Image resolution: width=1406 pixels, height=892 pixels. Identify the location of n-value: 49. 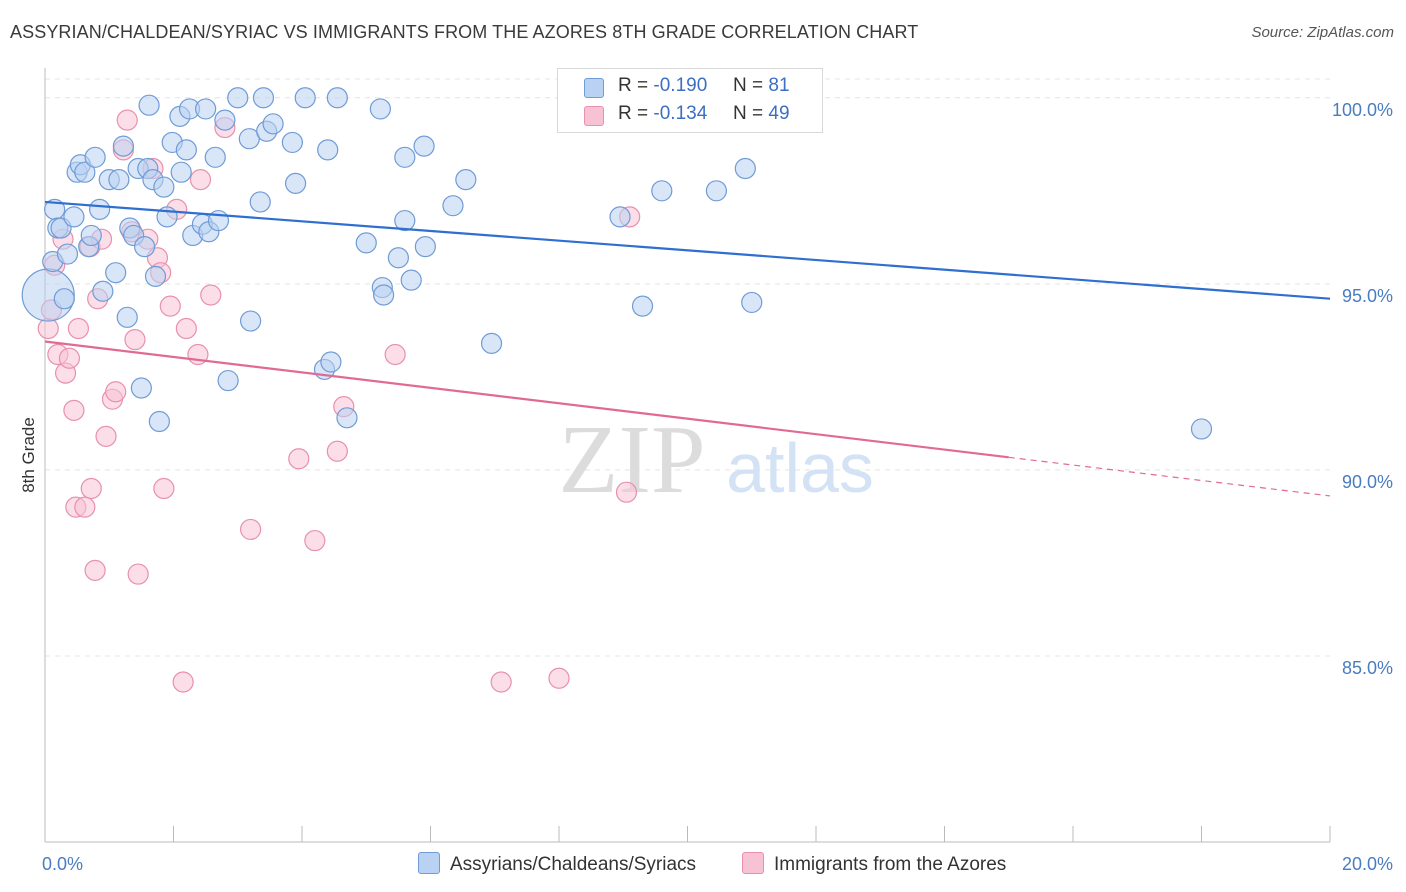
(779, 113).